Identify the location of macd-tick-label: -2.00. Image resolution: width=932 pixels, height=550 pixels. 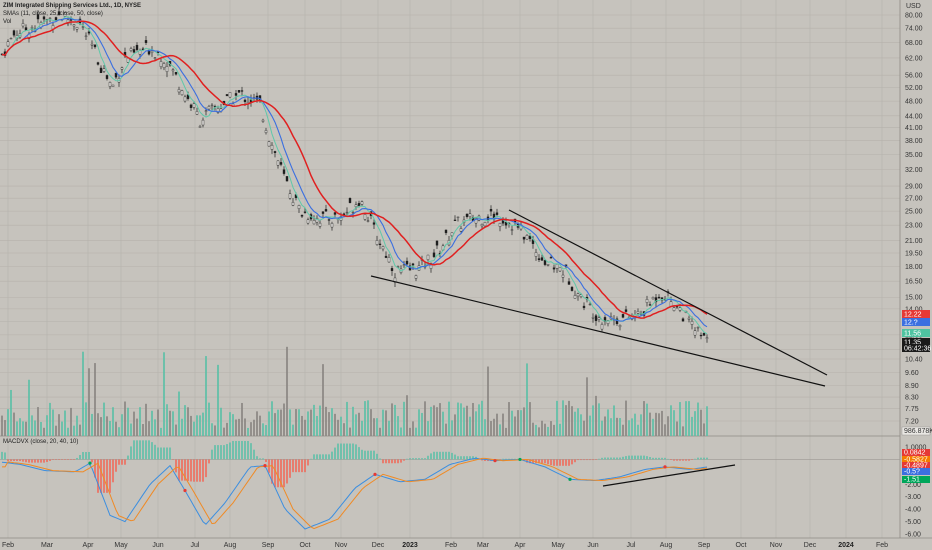
(913, 485).